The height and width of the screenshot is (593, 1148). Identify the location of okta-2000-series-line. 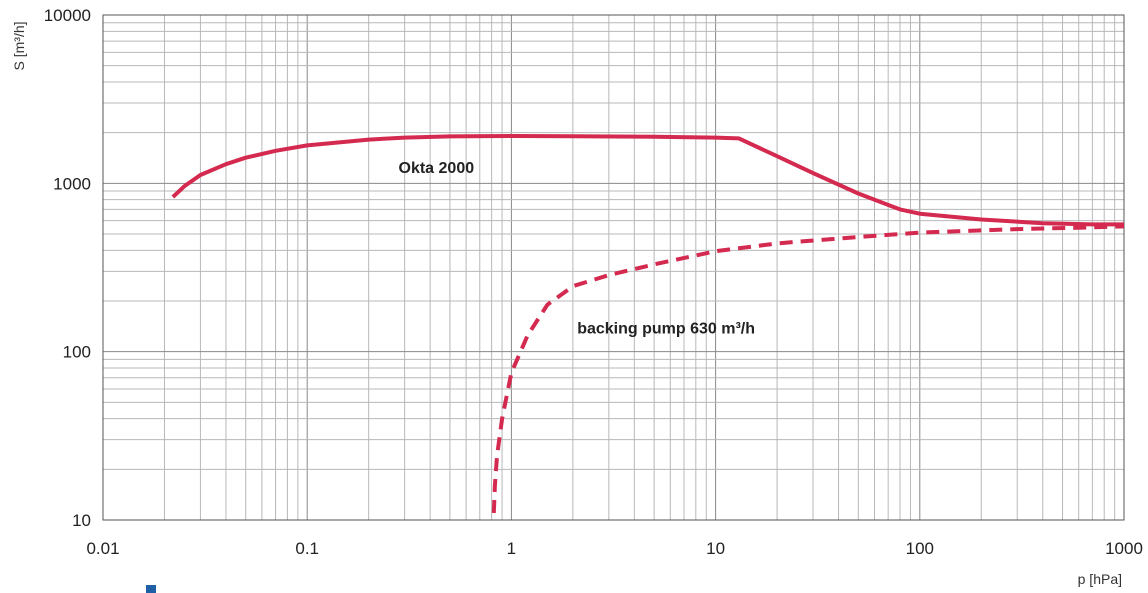
(647, 180).